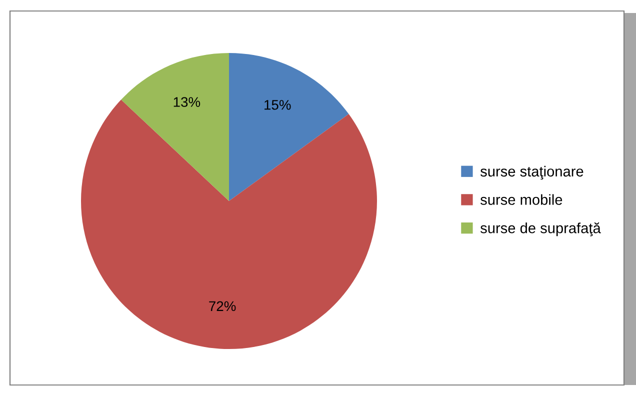  What do you see at coordinates (187, 102) in the screenshot?
I see `data-label: 13%` at bounding box center [187, 102].